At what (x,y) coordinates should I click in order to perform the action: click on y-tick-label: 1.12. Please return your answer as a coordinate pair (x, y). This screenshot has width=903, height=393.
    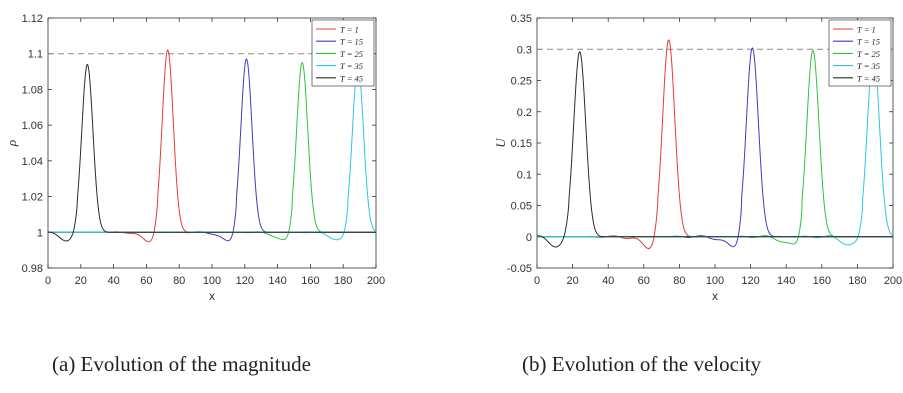
    Looking at the image, I should click on (32, 19).